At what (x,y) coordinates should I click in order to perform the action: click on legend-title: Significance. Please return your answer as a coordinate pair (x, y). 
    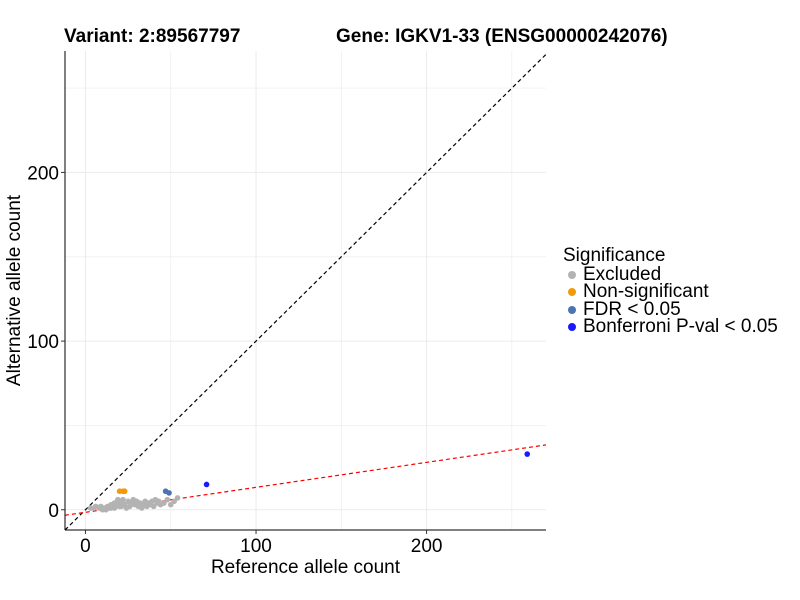
    Looking at the image, I should click on (614, 255).